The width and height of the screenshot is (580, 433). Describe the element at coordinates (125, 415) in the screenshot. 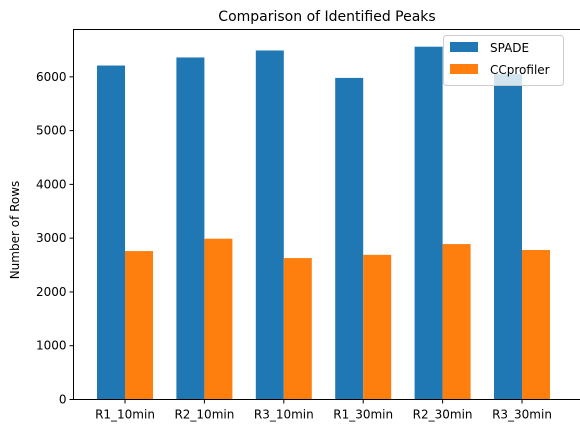

I see `x-tick-label: R1_10min` at that location.